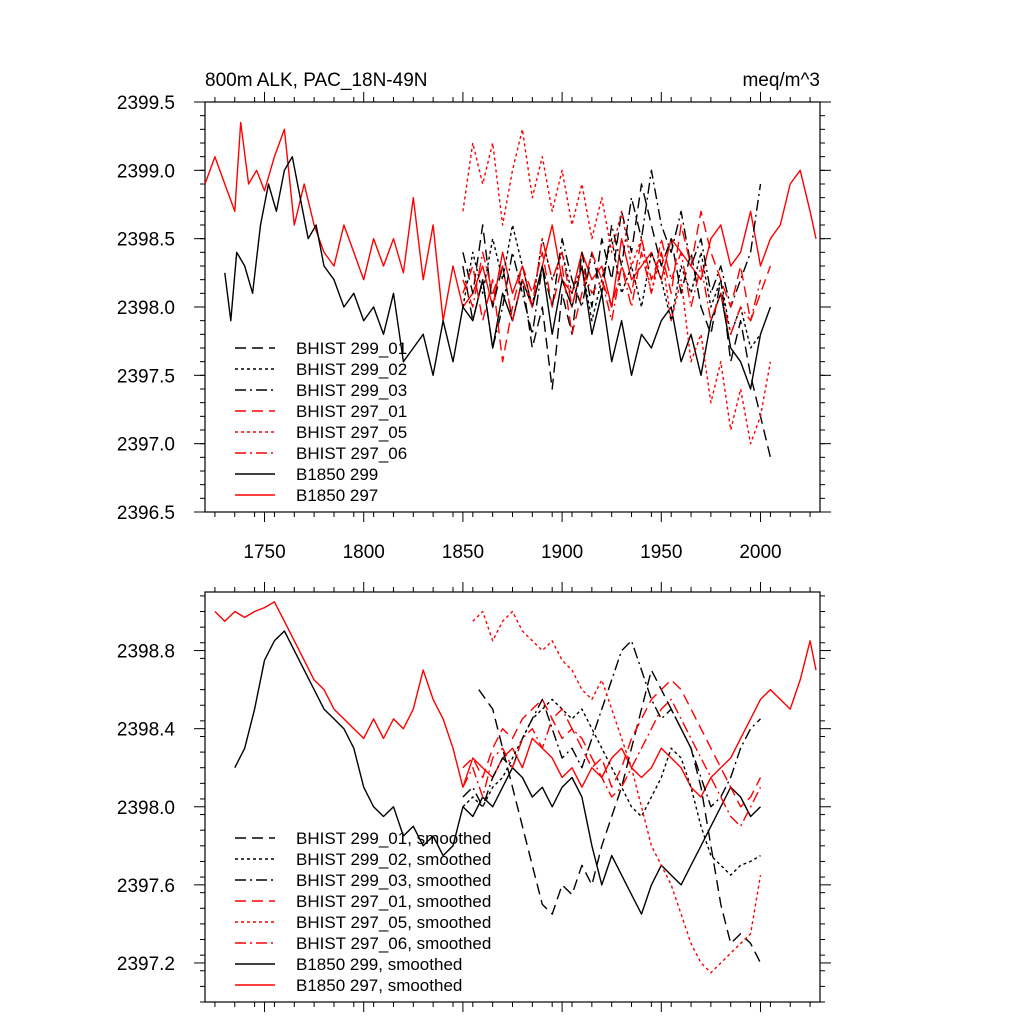 This screenshot has height=1024, width=1024. Describe the element at coordinates (351, 411) in the screenshot. I see `legend-label: BHIST 297_01` at that location.